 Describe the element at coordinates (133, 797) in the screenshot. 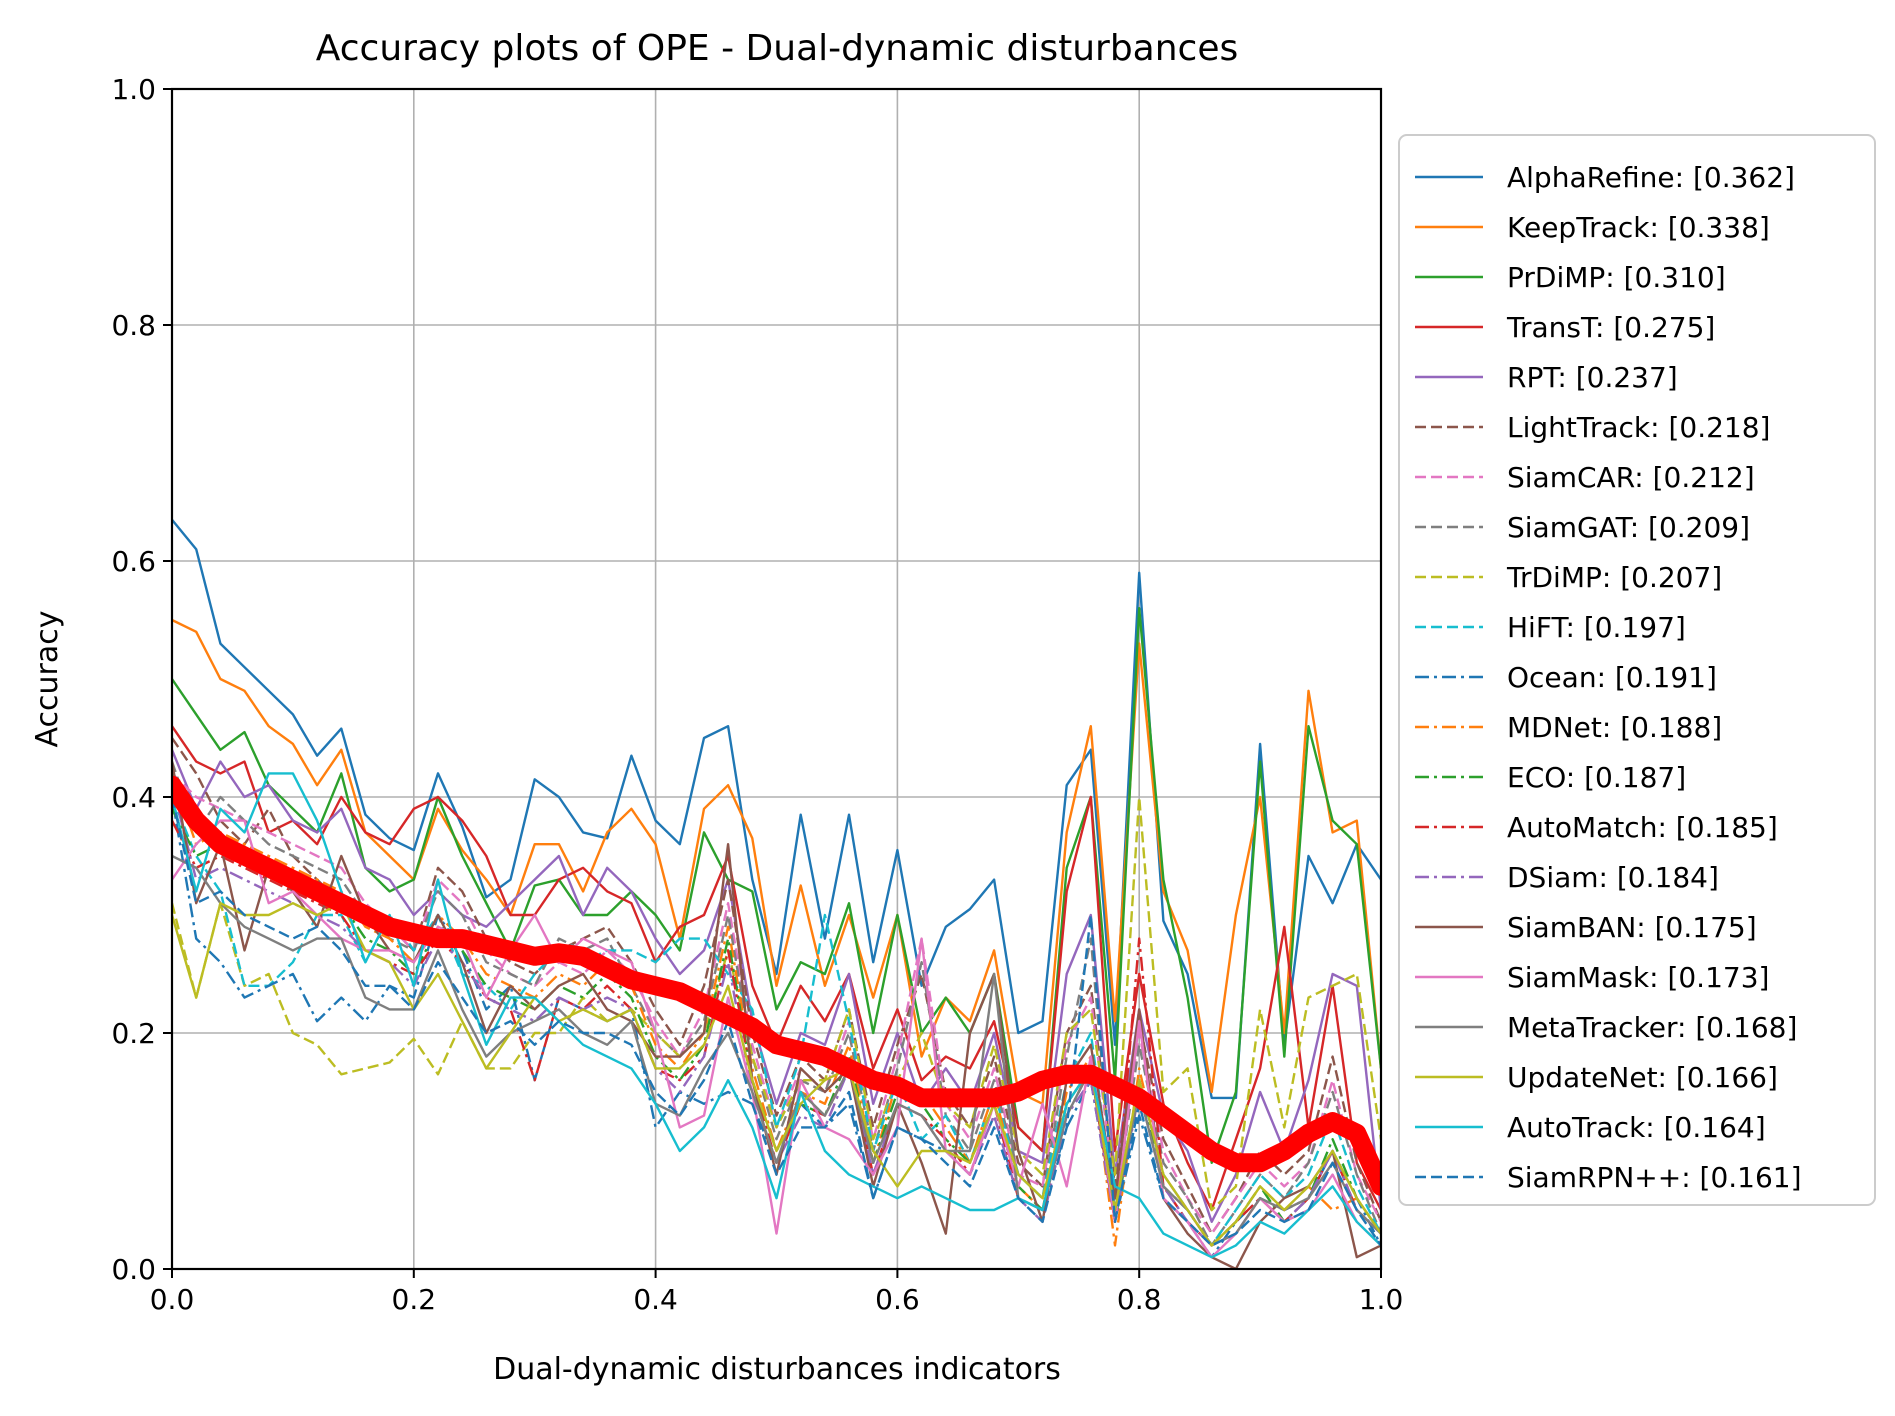

I see `y-tick-label: 0.4` at that location.